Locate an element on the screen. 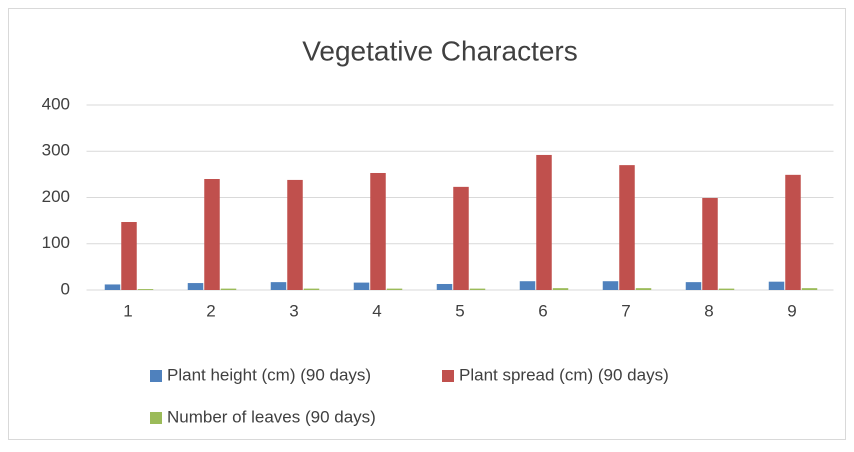  x-tick-label: 5 is located at coordinates (459, 310).